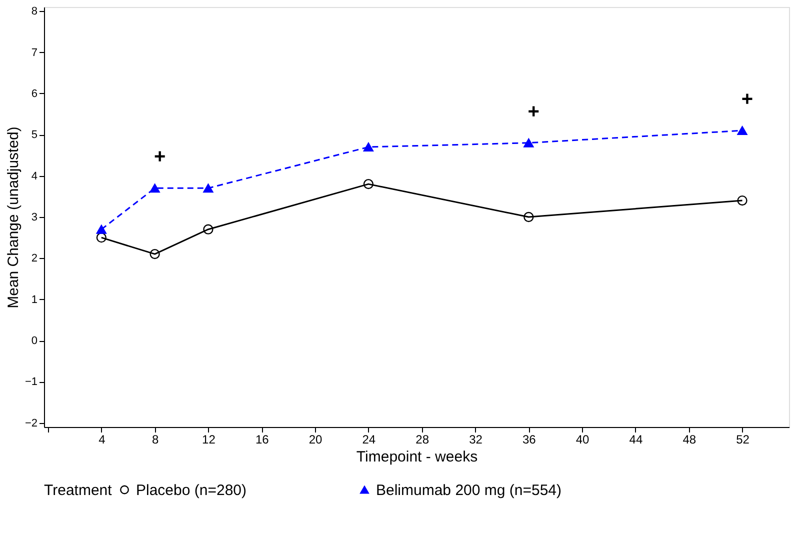 The height and width of the screenshot is (533, 807). I want to click on y-tick-label: −2, so click(31, 423).